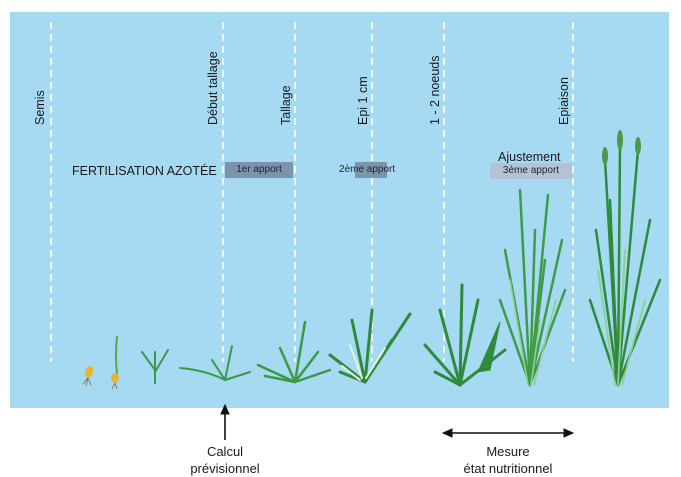  What do you see at coordinates (508, 468) in the screenshot?
I see `mesure-line2: état nutritionnel` at bounding box center [508, 468].